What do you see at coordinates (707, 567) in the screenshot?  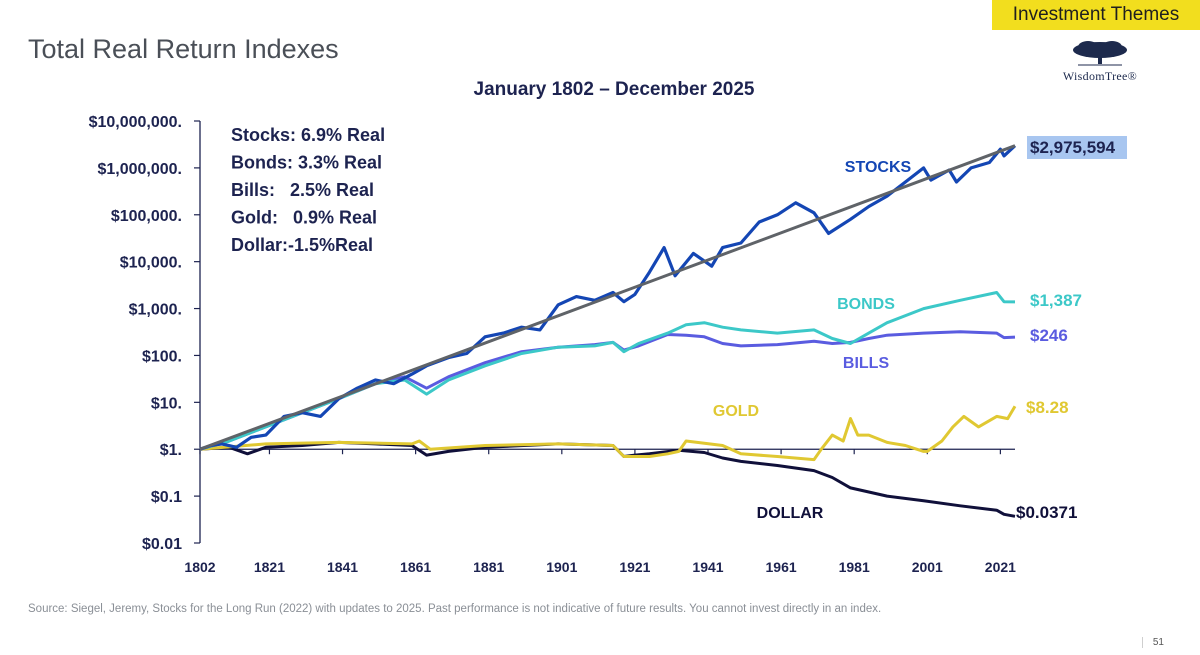 I see `x-tick-label: 1941` at bounding box center [707, 567].